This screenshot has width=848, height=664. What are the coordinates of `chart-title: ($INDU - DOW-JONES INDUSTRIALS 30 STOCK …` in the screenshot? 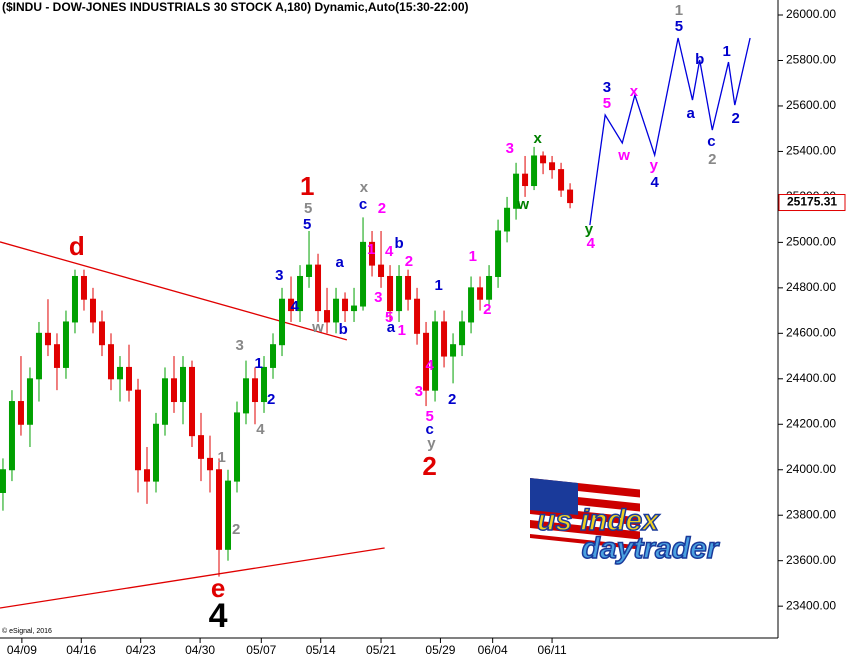 It's located at (235, 7).